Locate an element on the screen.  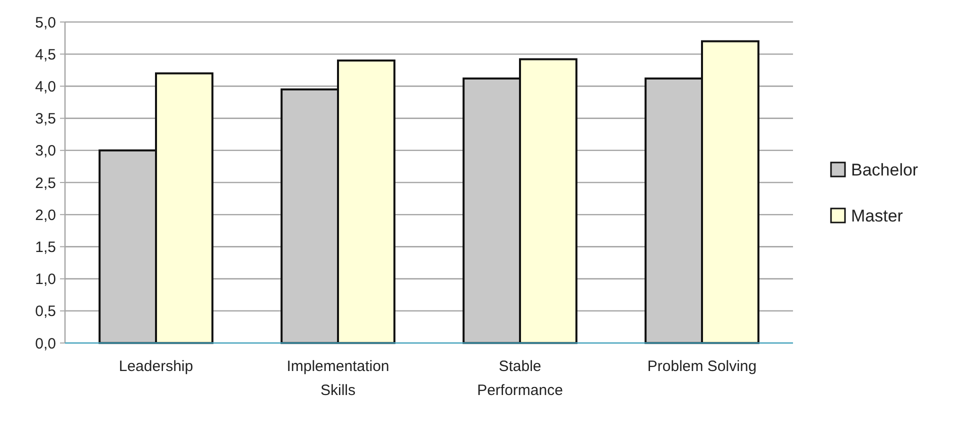
y-tick-label: 1,5 is located at coordinates (45, 247).